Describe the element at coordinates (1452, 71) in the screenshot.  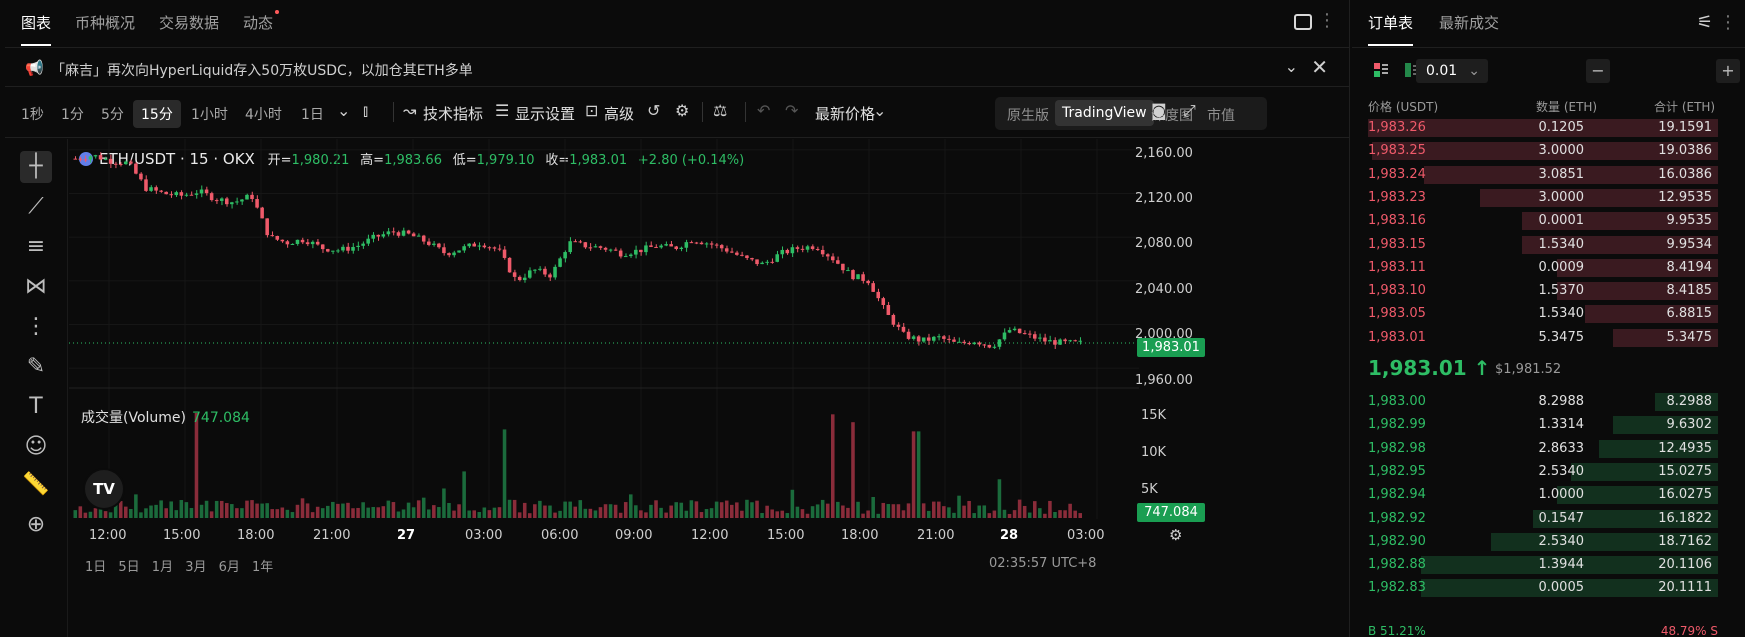
I see `precision-select: 0.01 ⌄` at that location.